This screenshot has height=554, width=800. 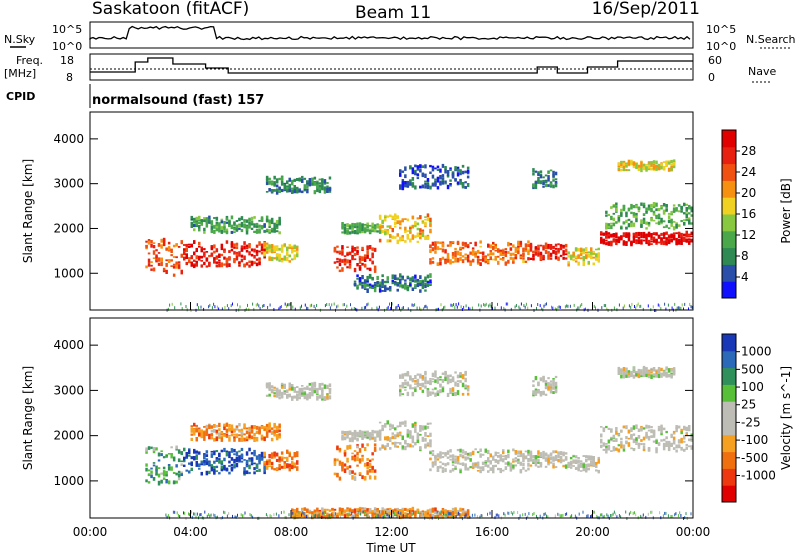 I want to click on freq-tick-right-top: 60, so click(x=715, y=60).